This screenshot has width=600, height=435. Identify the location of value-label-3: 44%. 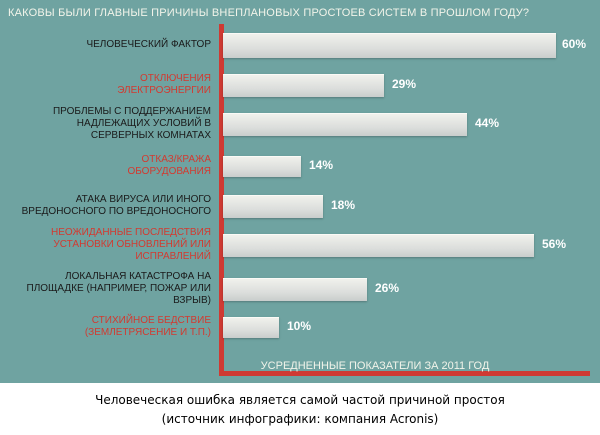
(487, 123).